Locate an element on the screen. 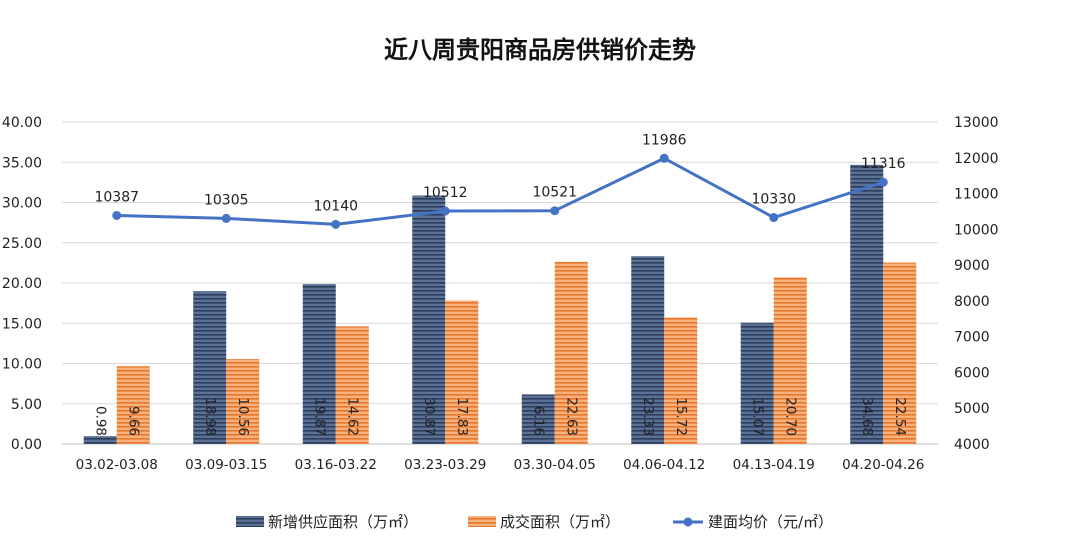  price-label: 10512 is located at coordinates (445, 193).